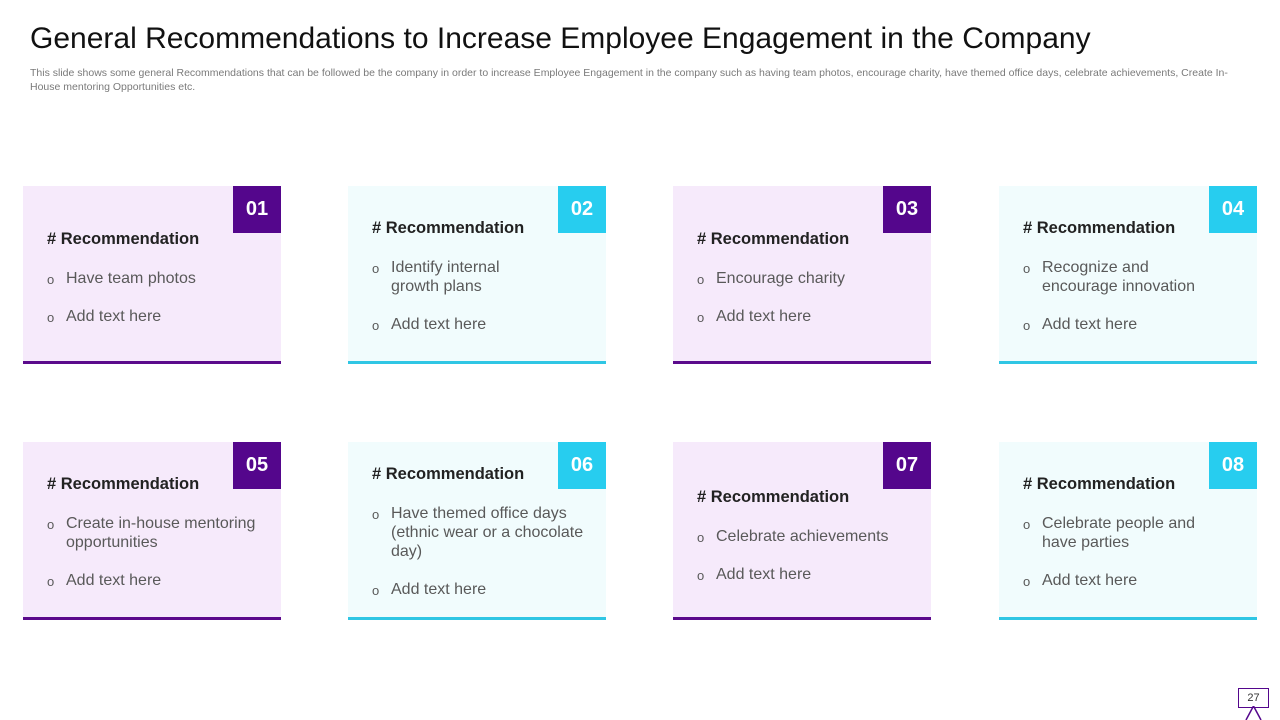  I want to click on list-item: o Celebrate people and have parties, so click(1118, 533).